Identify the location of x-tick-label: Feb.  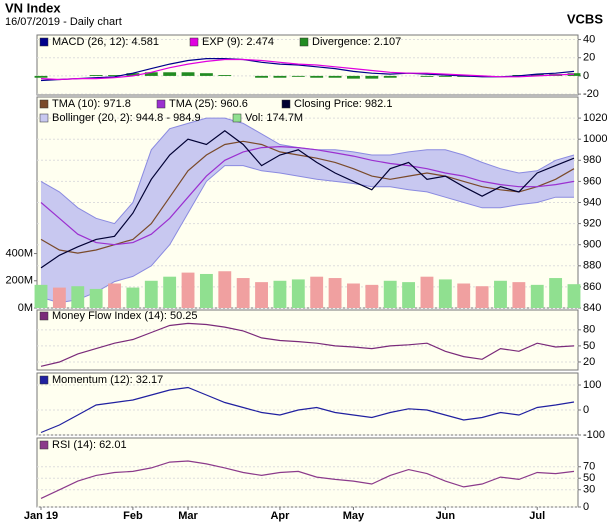
(133, 516).